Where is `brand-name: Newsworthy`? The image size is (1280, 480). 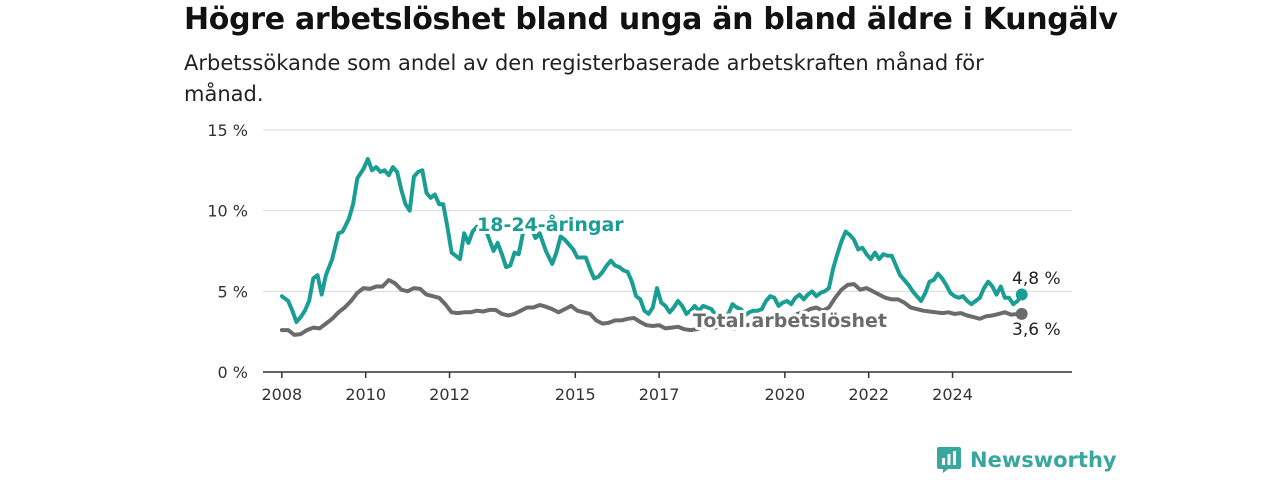 brand-name: Newsworthy is located at coordinates (1043, 460).